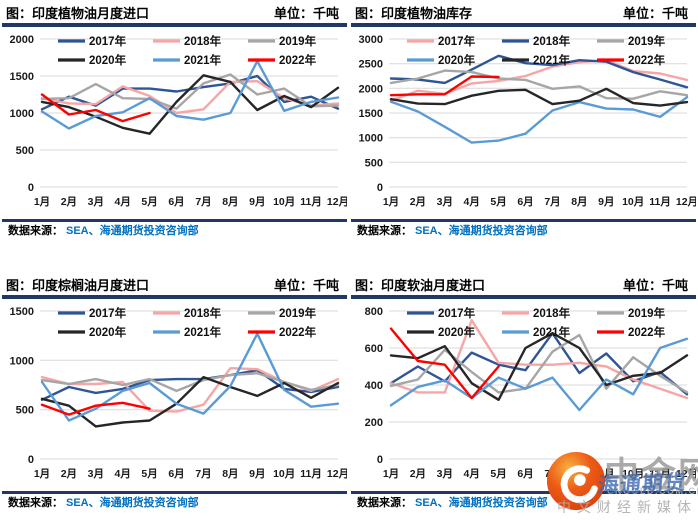 This screenshot has width=698, height=520. I want to click on chart-title: 图：印度软油月度进口, so click(420, 285).